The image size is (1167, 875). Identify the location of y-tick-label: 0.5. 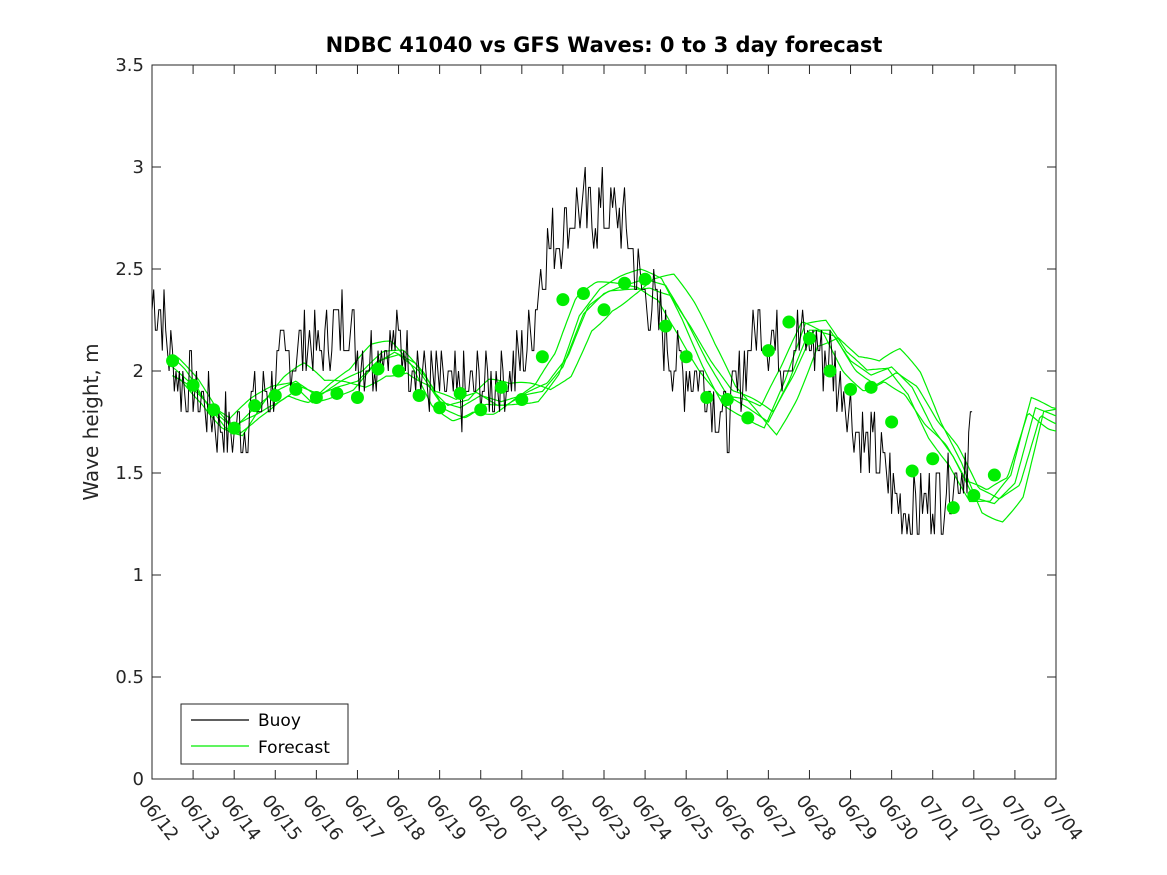
(129, 677).